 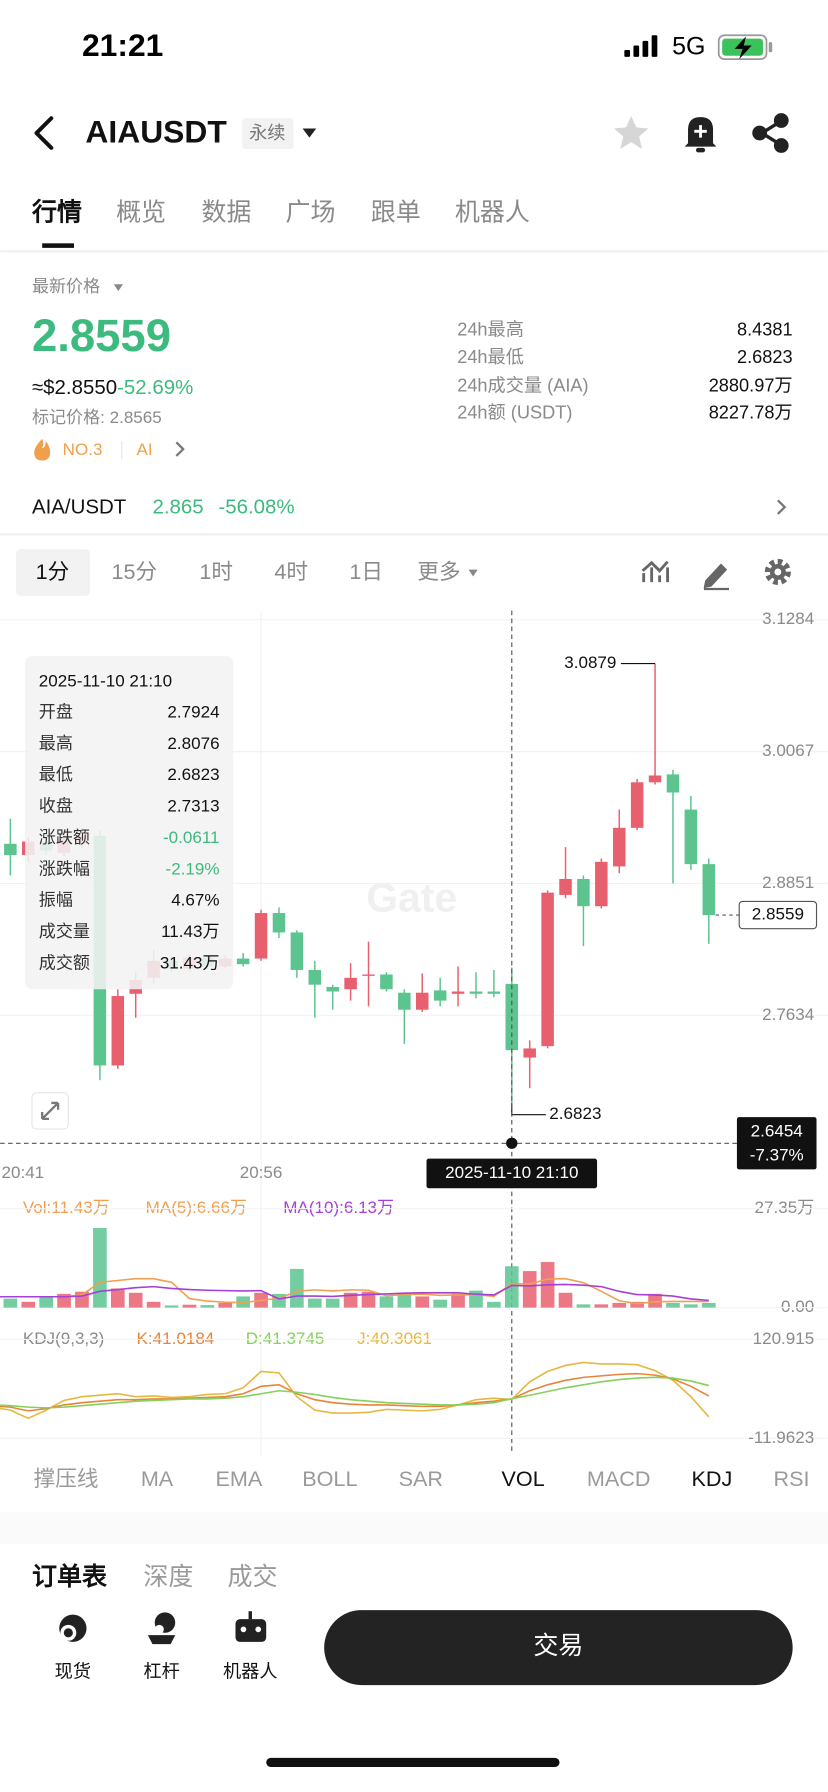 I want to click on nav-tab: 数据, so click(x=226, y=212).